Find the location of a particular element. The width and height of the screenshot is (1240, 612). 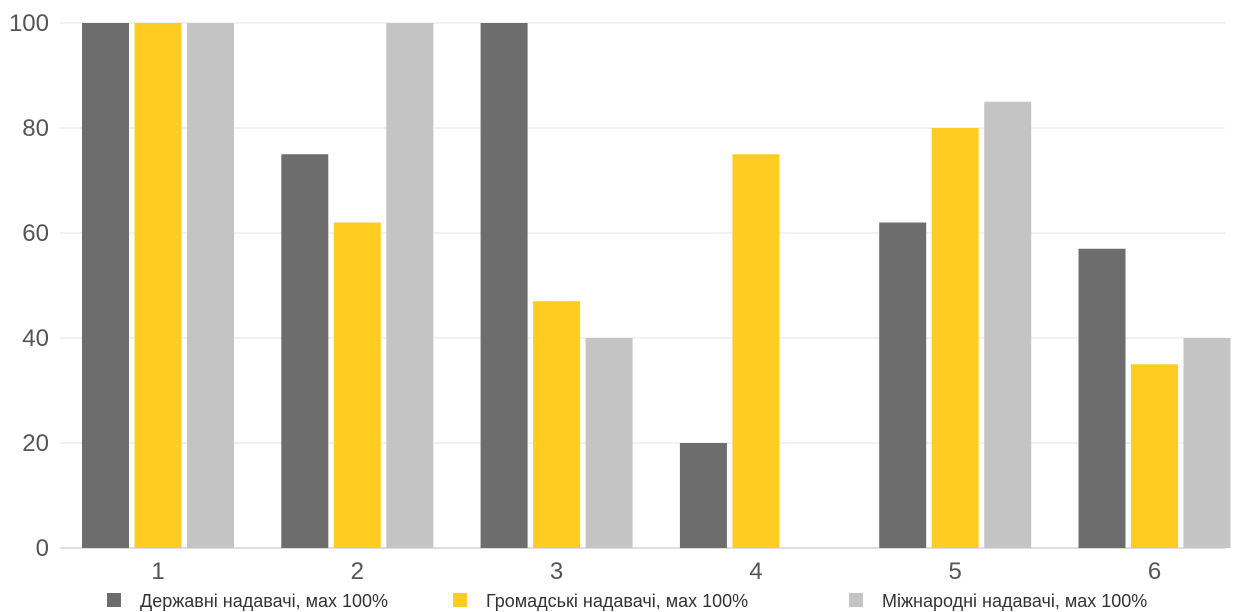

y-tick-label: 40 is located at coordinates (35, 338).